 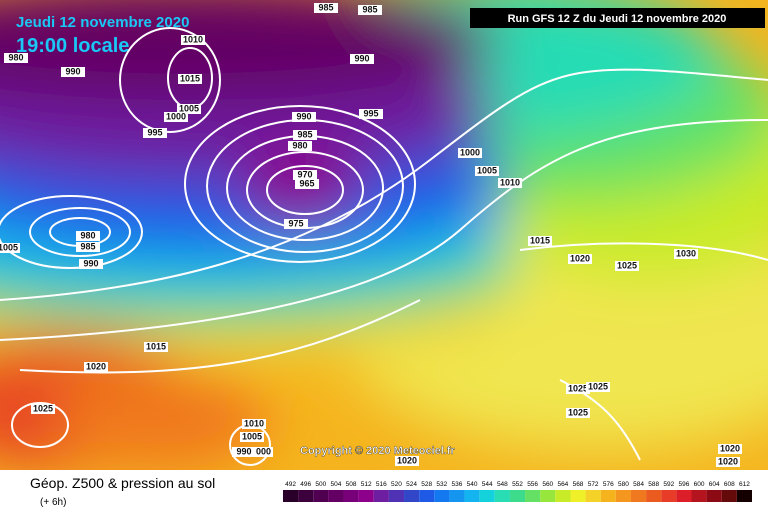 What do you see at coordinates (638, 484) in the screenshot?
I see `scale-label: 584` at bounding box center [638, 484].